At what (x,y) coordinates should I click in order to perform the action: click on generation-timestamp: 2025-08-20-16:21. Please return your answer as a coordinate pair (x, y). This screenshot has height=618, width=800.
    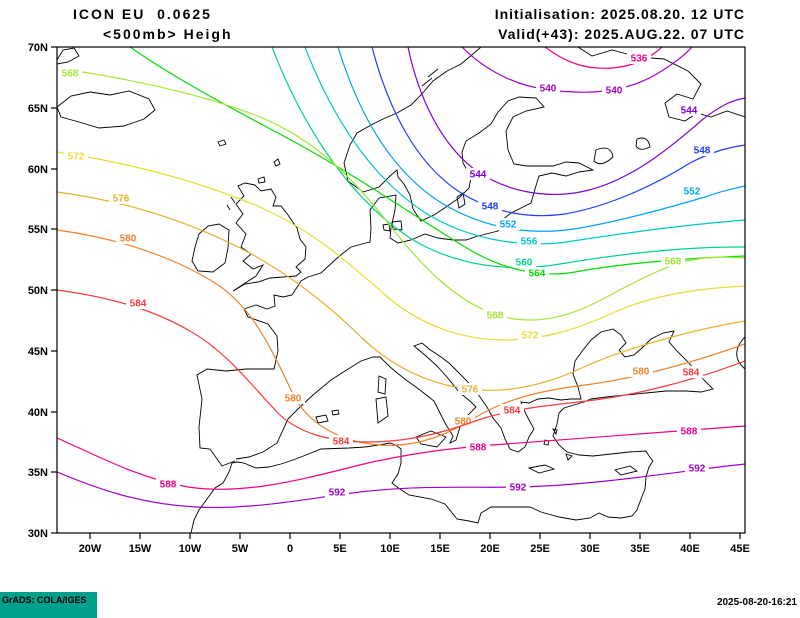
    Looking at the image, I should click on (756, 602).